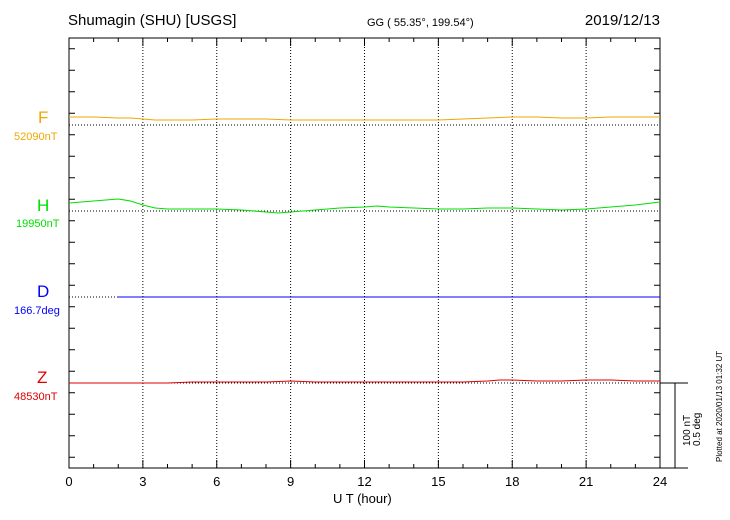  Describe the element at coordinates (660, 481) in the screenshot. I see `x-tick-label: 24` at that location.